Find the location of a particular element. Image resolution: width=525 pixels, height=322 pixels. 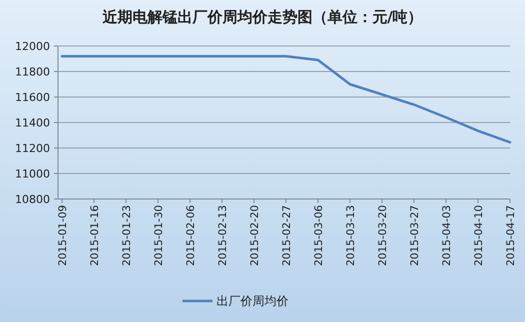

x-tick-label: 2015-01-30 is located at coordinates (159, 235).